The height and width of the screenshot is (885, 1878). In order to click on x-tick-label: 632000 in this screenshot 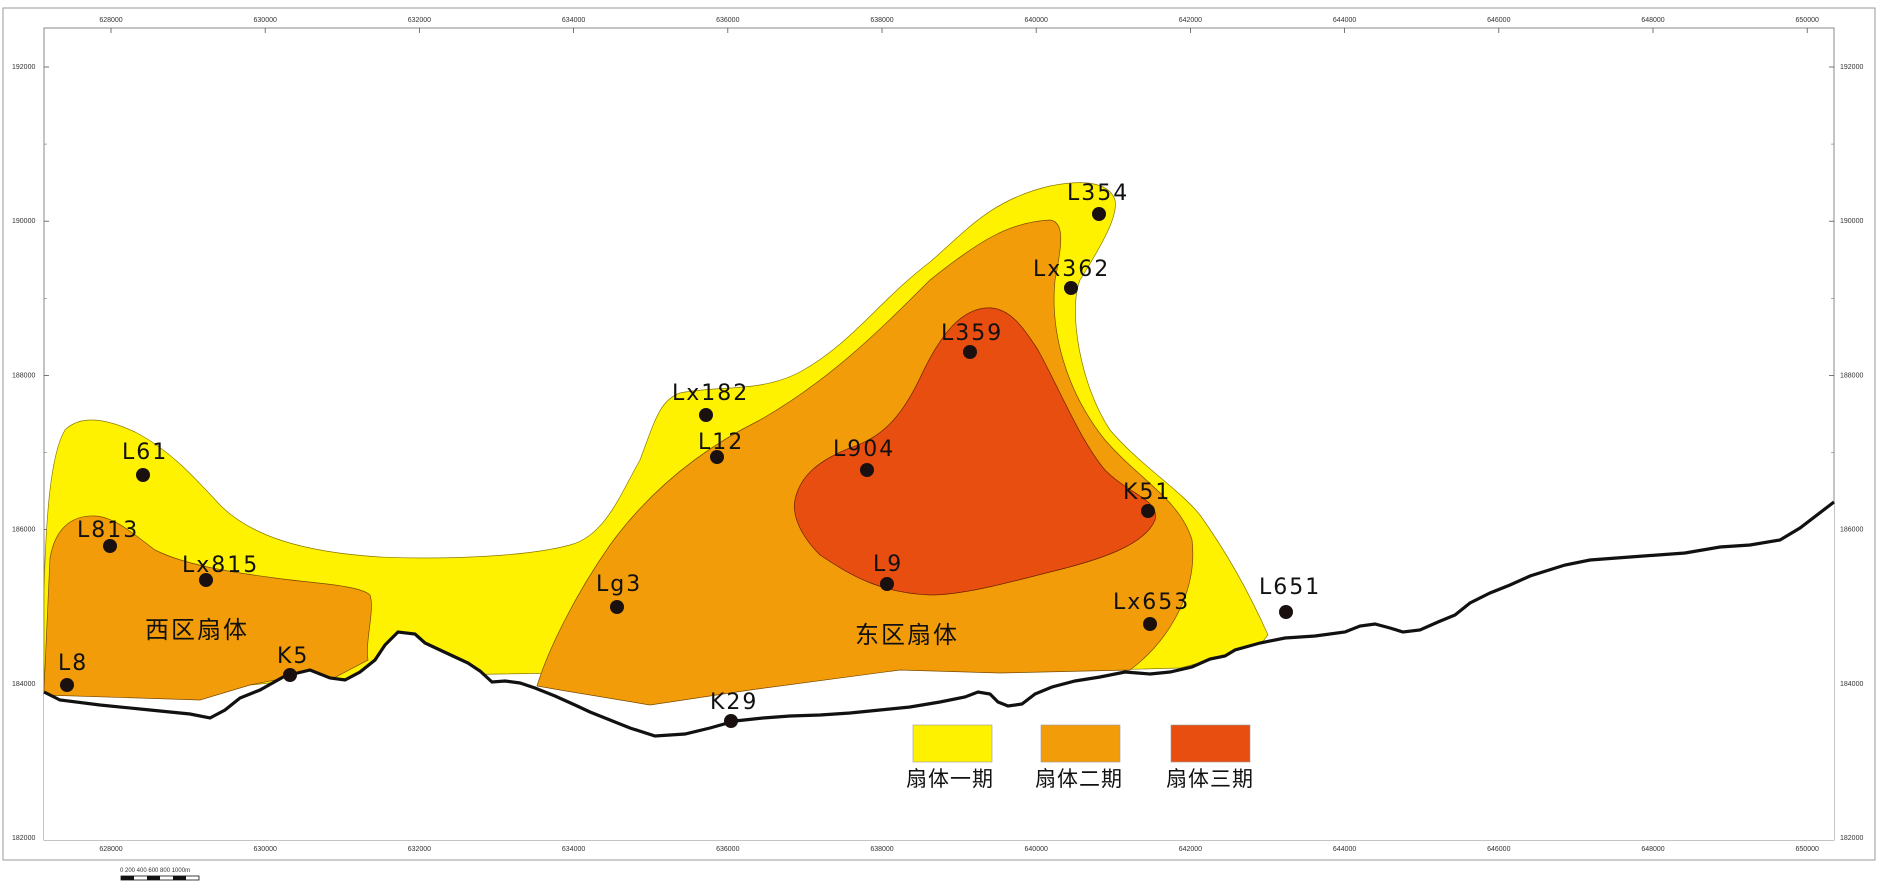, I will do `click(419, 849)`.